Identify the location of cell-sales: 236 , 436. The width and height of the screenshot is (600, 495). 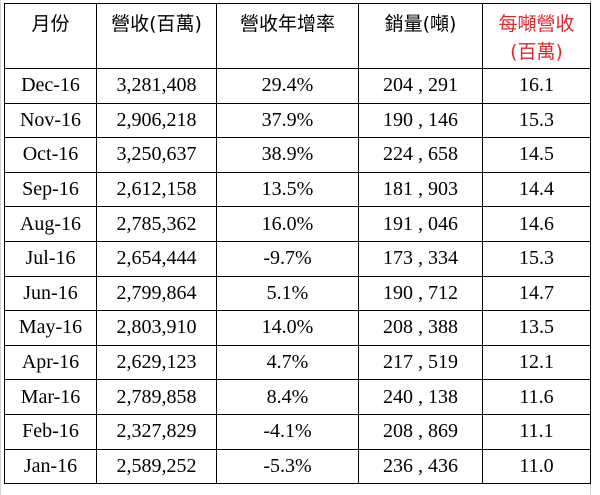
(420, 466).